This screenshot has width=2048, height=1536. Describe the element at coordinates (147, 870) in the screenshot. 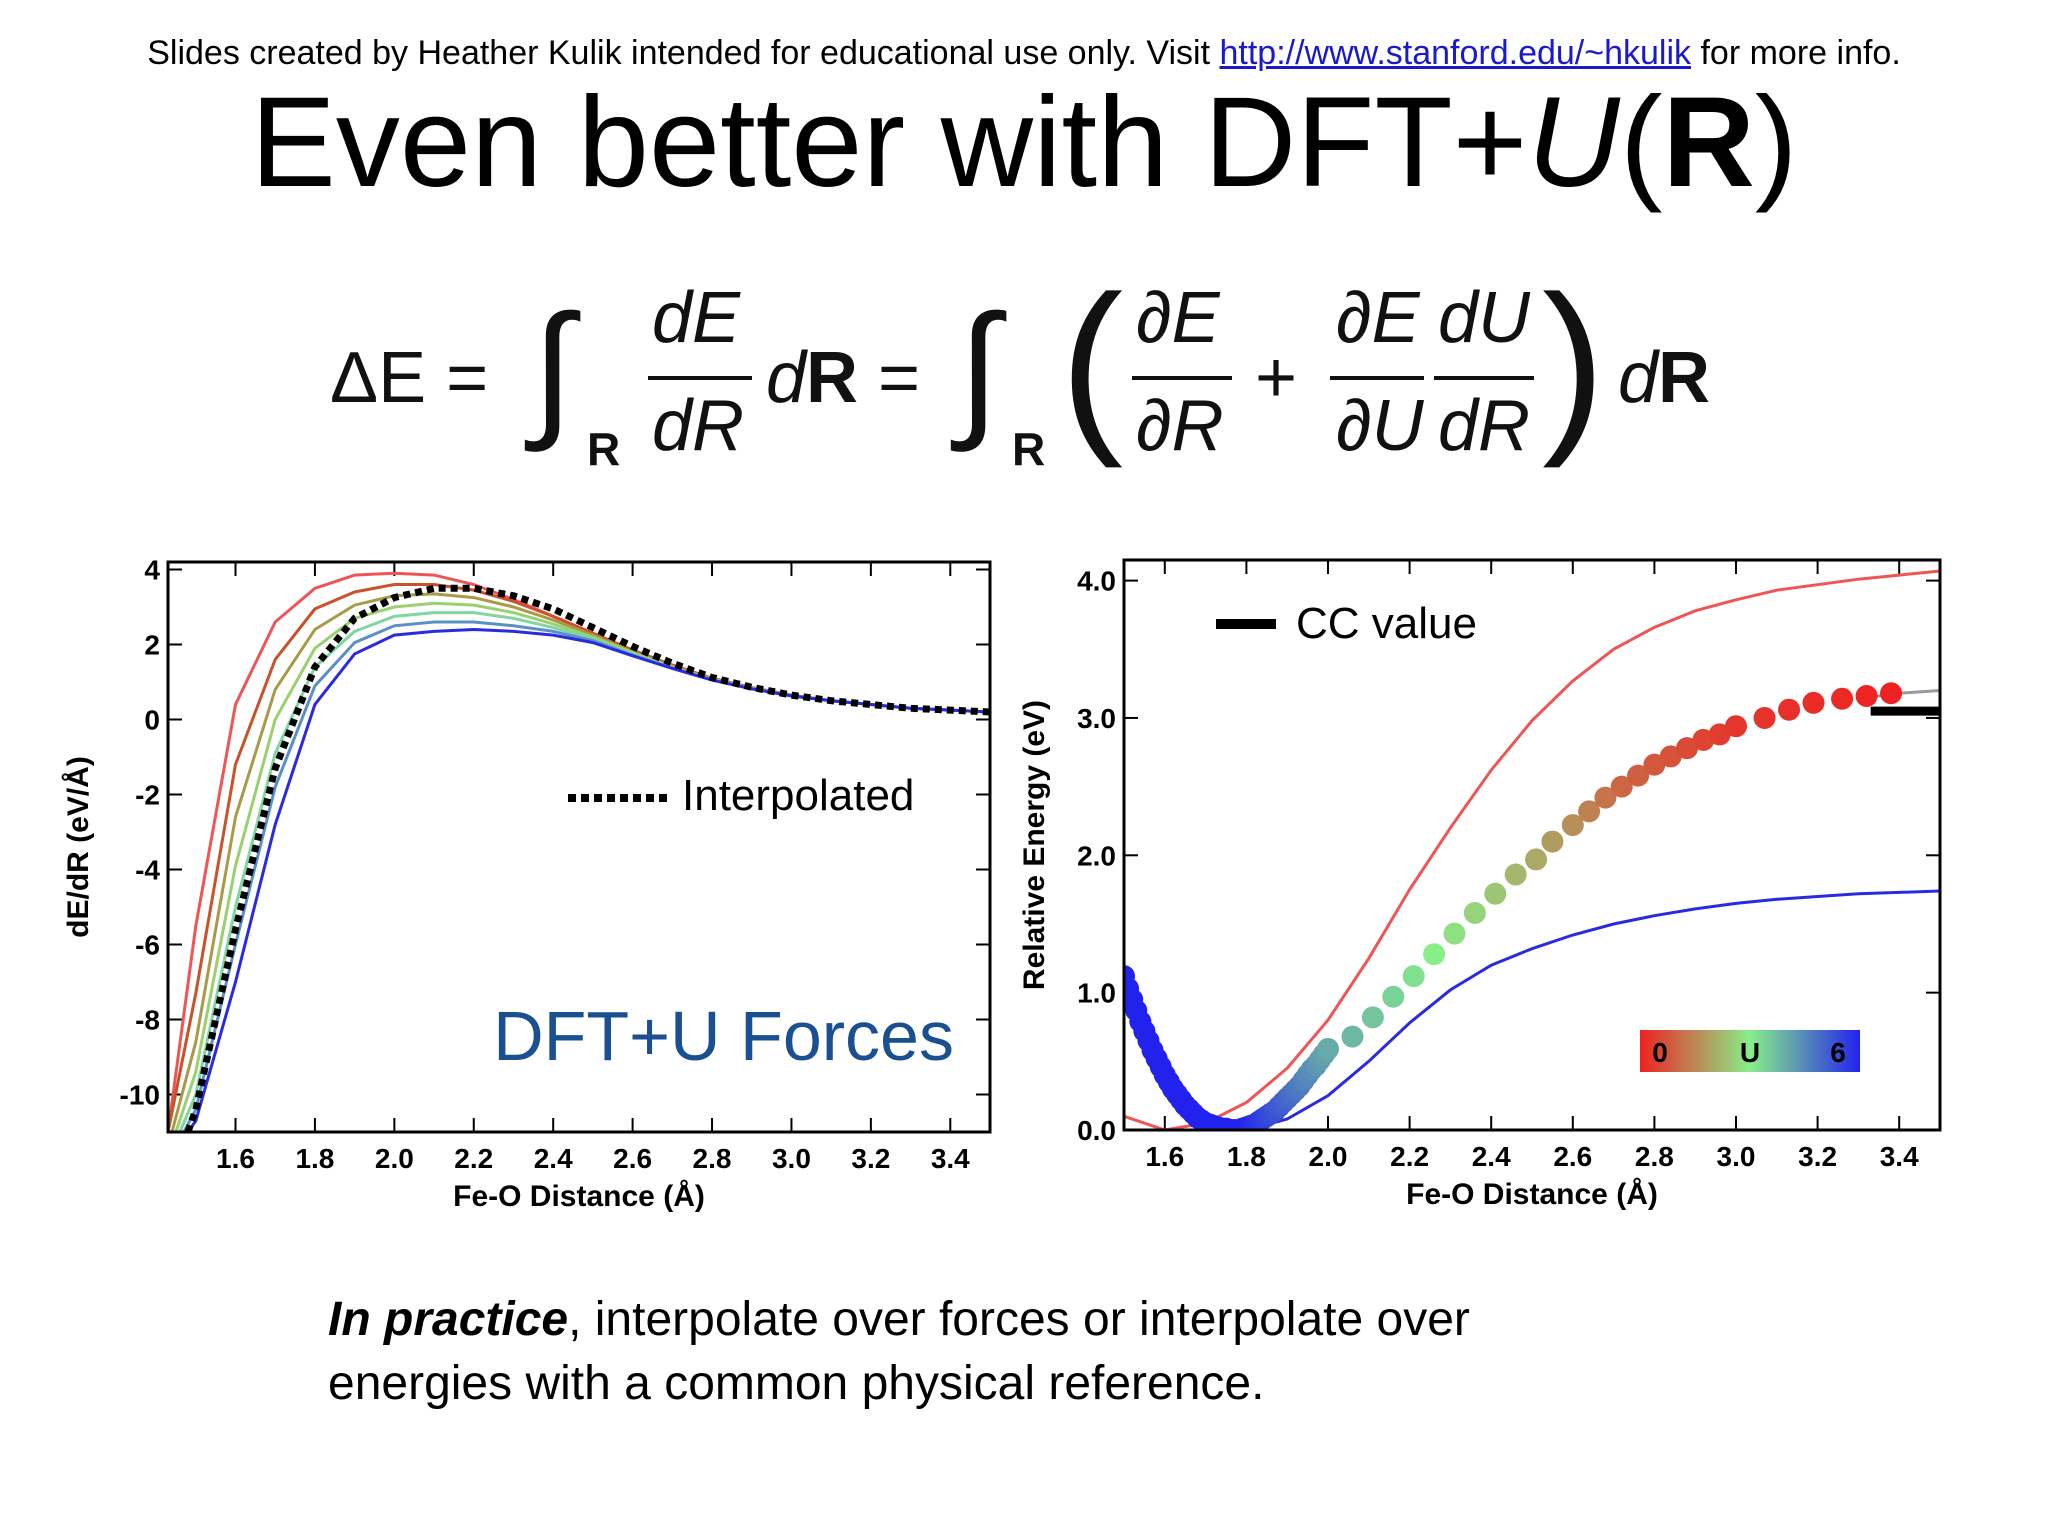

I see `y-tick-label: -4` at that location.